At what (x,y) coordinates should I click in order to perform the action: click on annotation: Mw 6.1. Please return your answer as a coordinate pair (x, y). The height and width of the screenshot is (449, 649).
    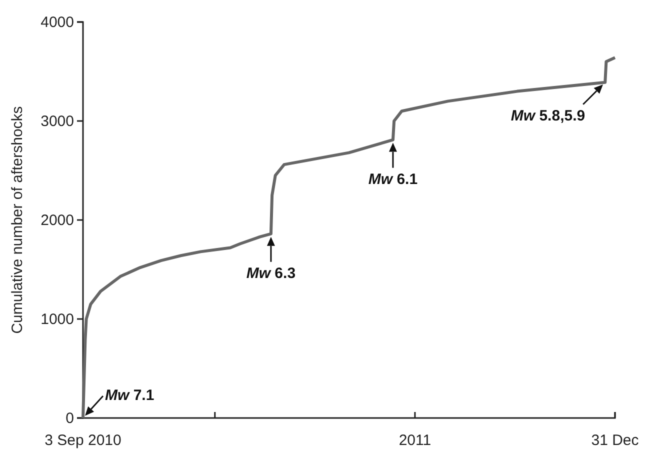
    Looking at the image, I should click on (393, 179).